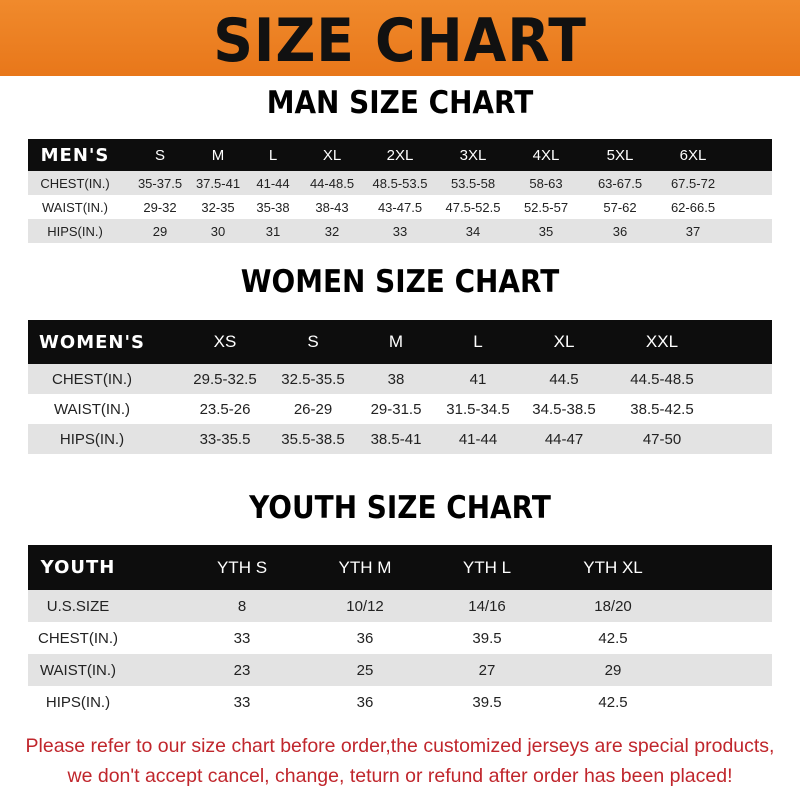 This screenshot has height=800, width=800. What do you see at coordinates (473, 231) in the screenshot?
I see `table-cell: 34` at bounding box center [473, 231].